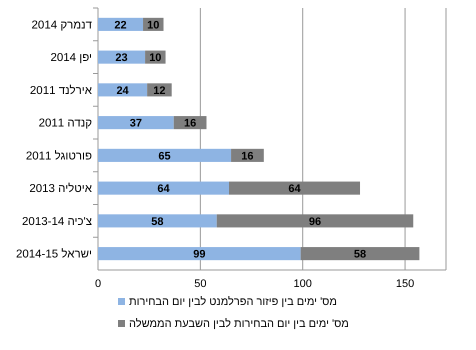 The image size is (476, 350). What do you see at coordinates (303, 284) in the screenshot?
I see `x-tick-label: 100` at bounding box center [303, 284].